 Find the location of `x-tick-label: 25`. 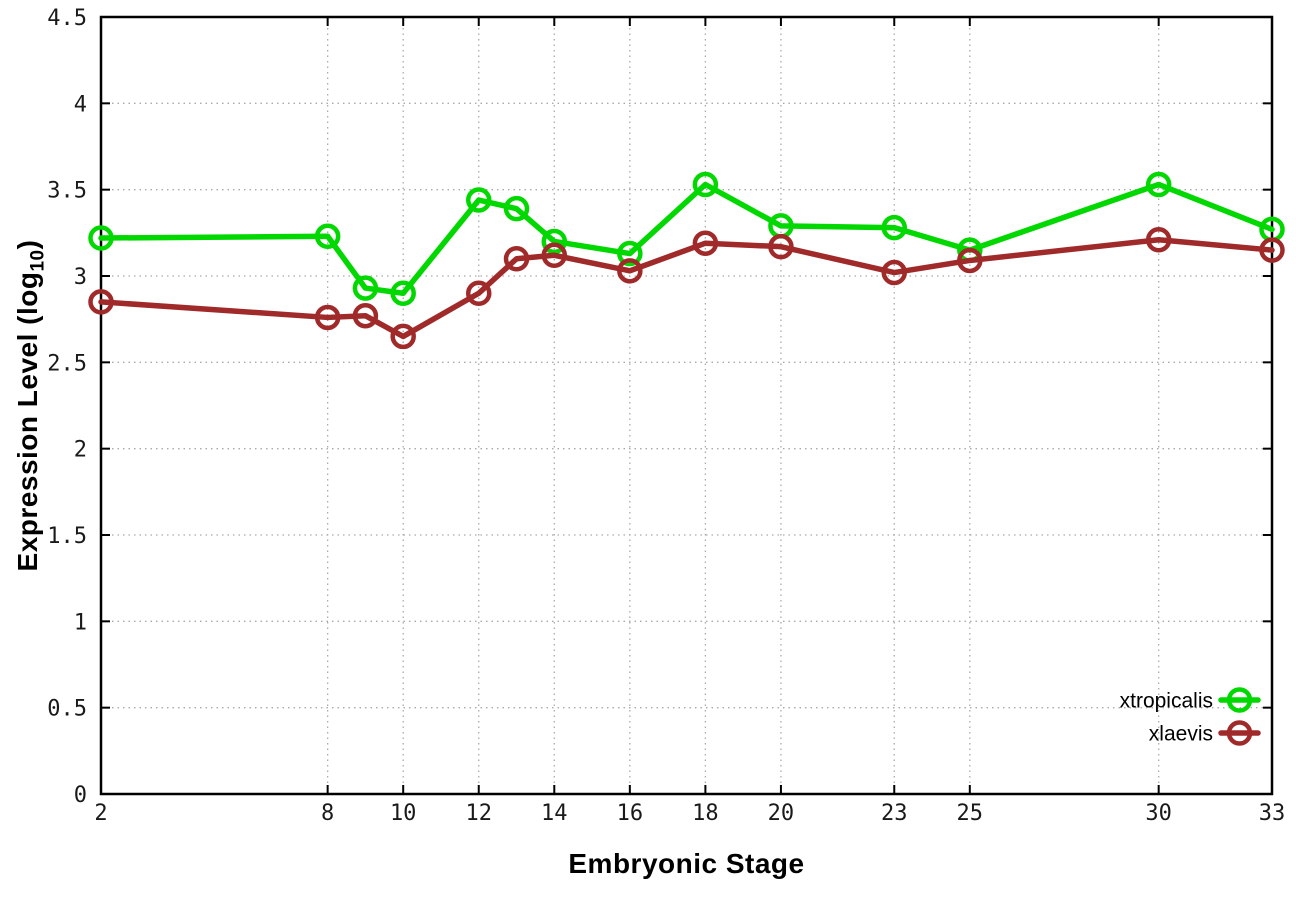

x-tick-label: 25 is located at coordinates (970, 813).